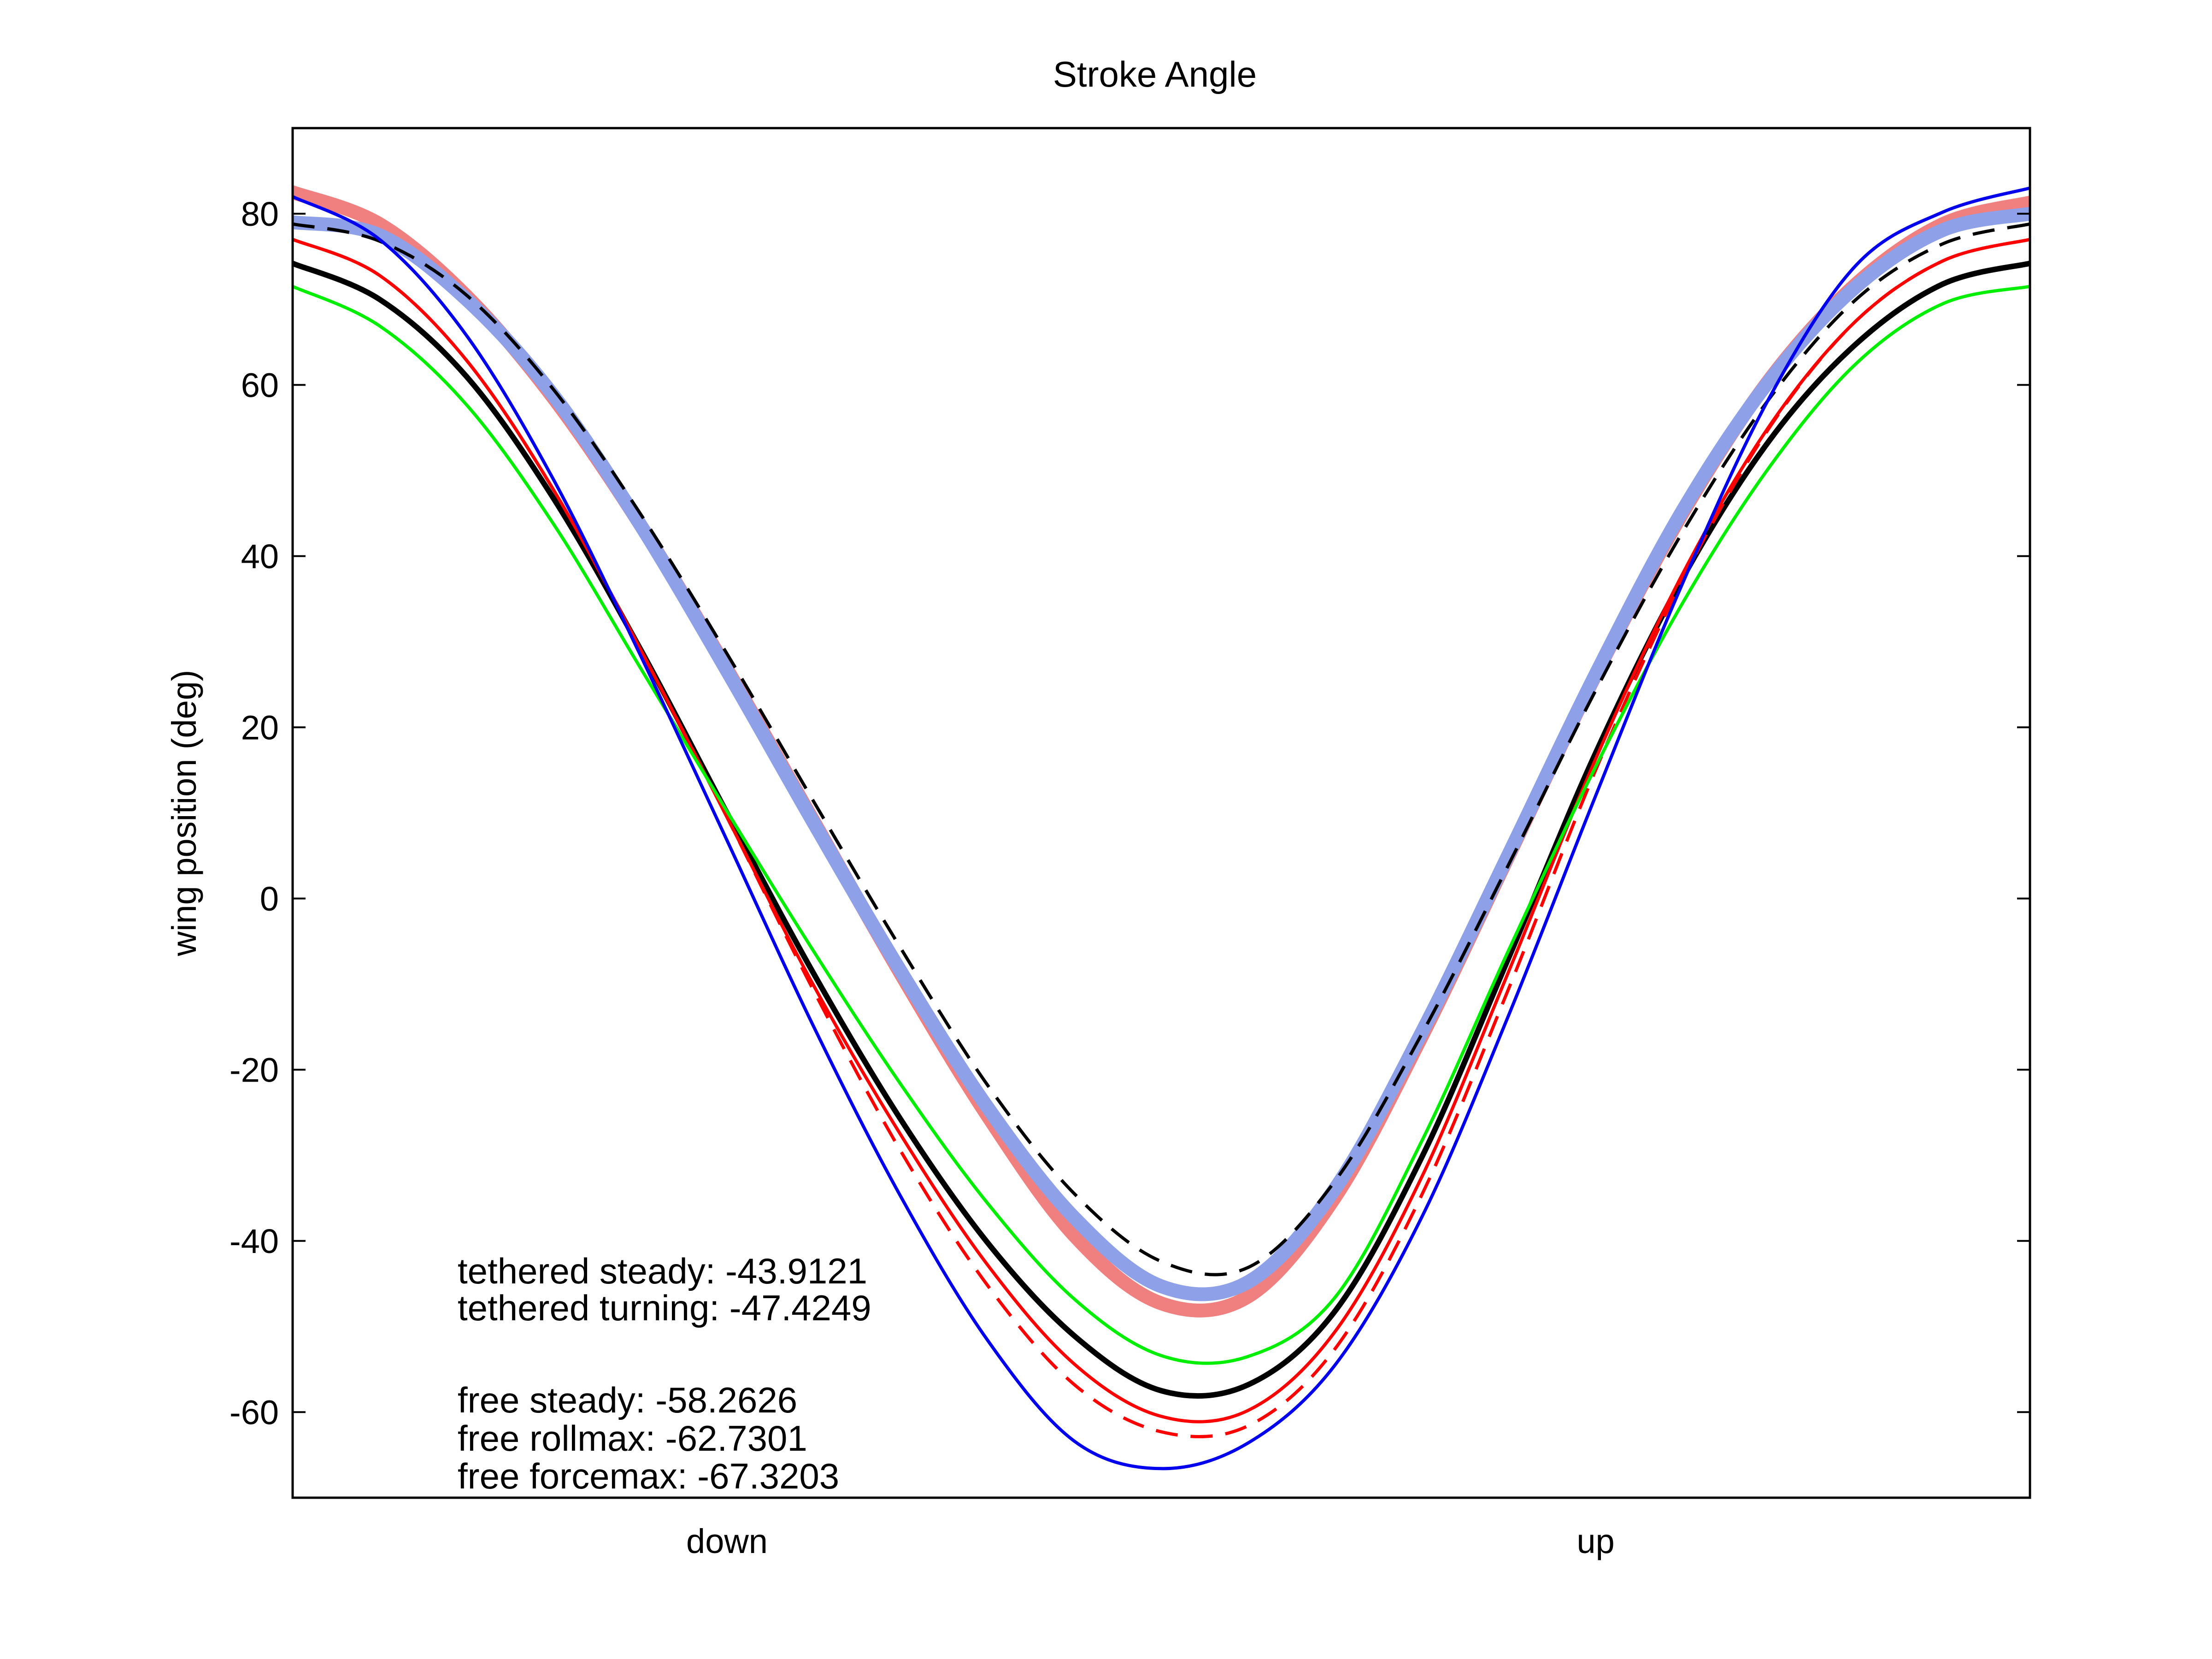 This screenshot has width=2212, height=1659. I want to click on y-tick-label: 0, so click(269, 899).